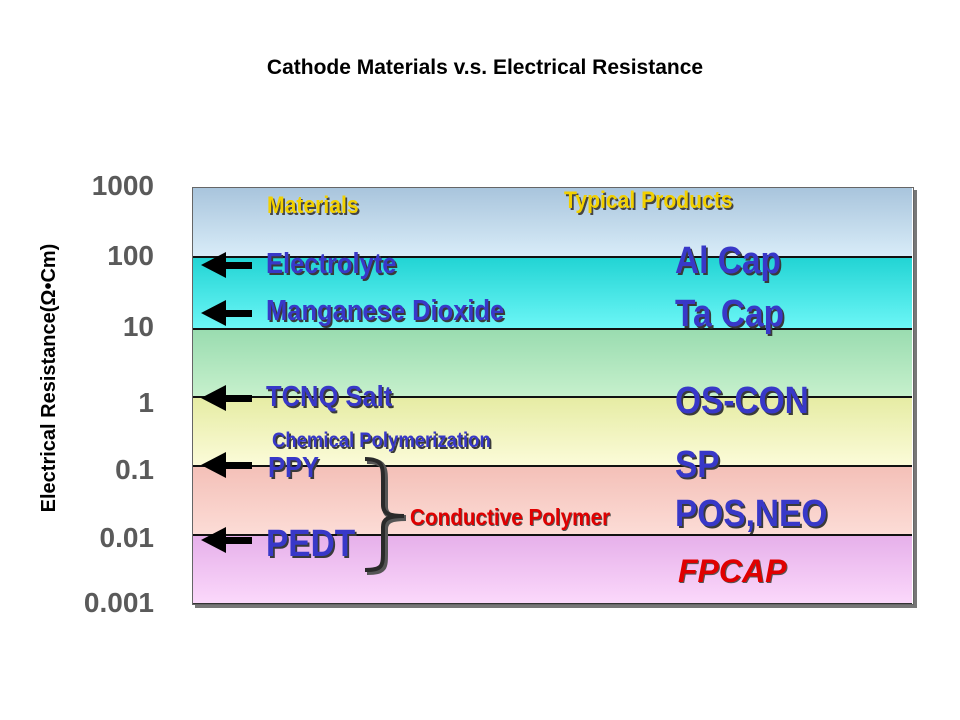  Describe the element at coordinates (311, 544) in the screenshot. I see `material-pedt: PEDT` at that location.